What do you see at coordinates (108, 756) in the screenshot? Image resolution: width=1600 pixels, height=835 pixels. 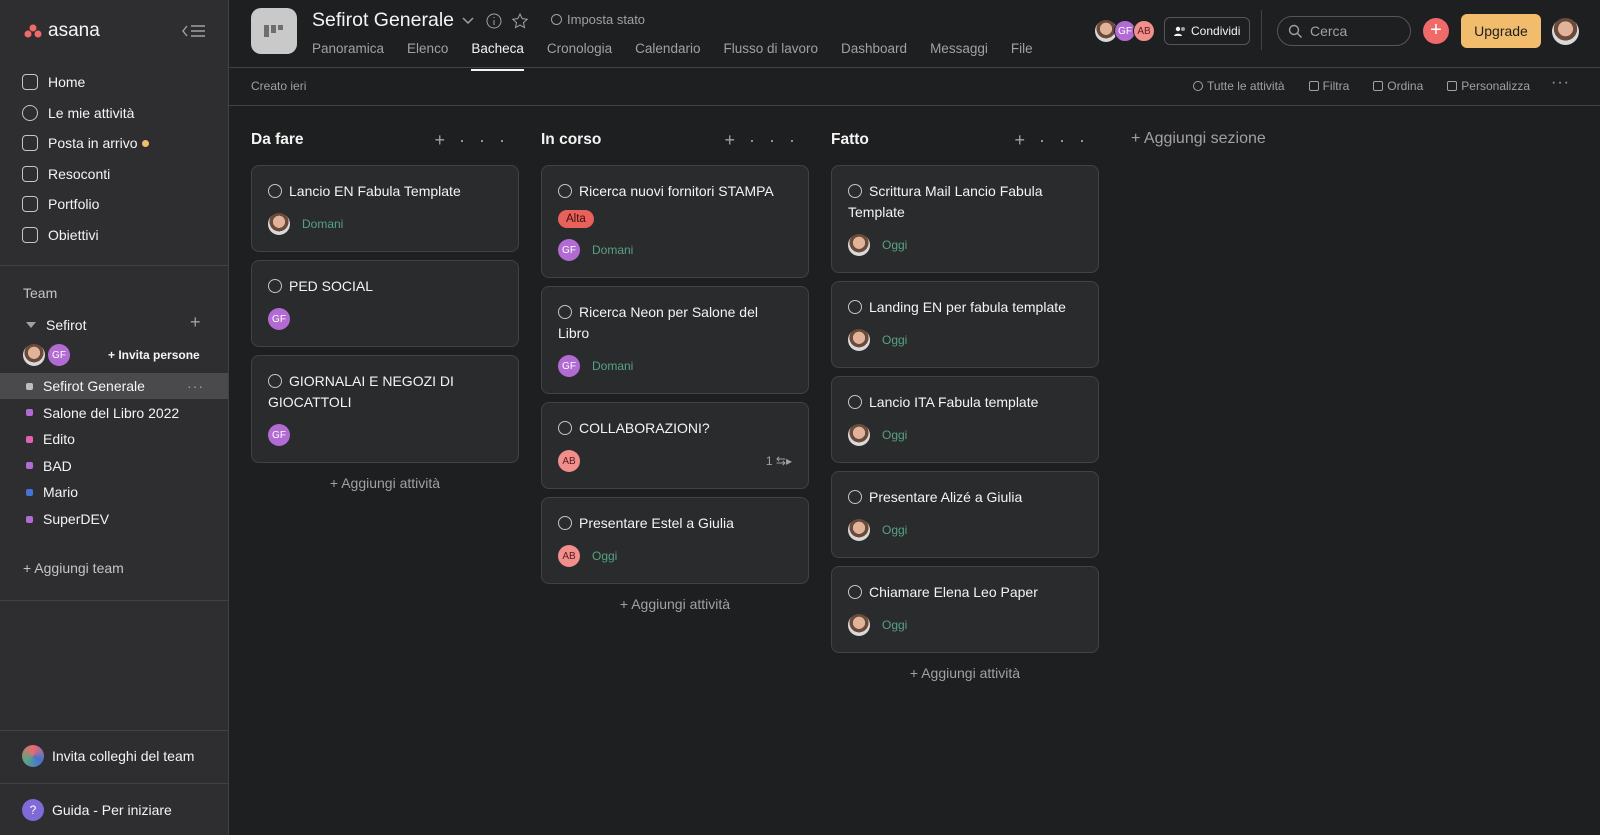 I see `invite-colleagues: Invita colleghi del team` at bounding box center [108, 756].